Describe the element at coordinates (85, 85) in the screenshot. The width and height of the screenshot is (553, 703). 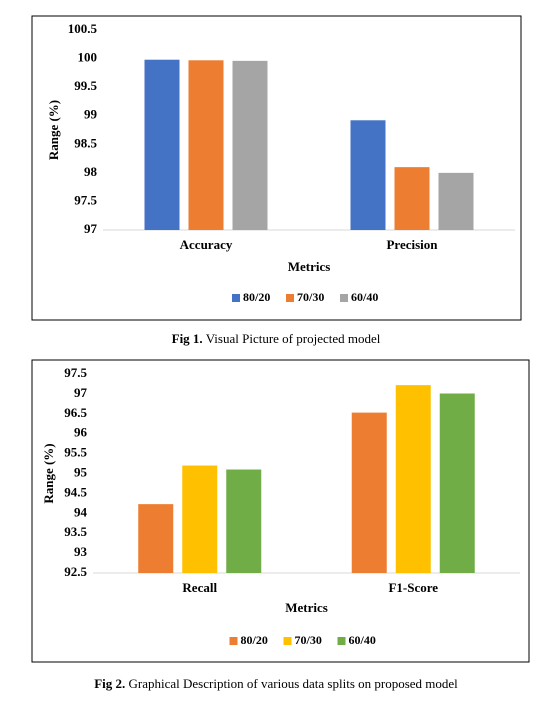
I see `y-tick-label: 99.5` at that location.